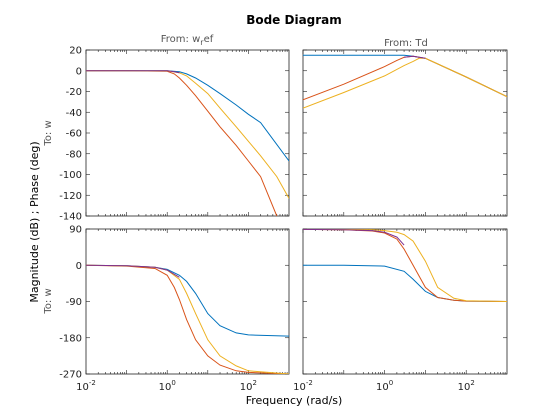  I want to click on input-label-wref: From: wref, so click(187, 40).